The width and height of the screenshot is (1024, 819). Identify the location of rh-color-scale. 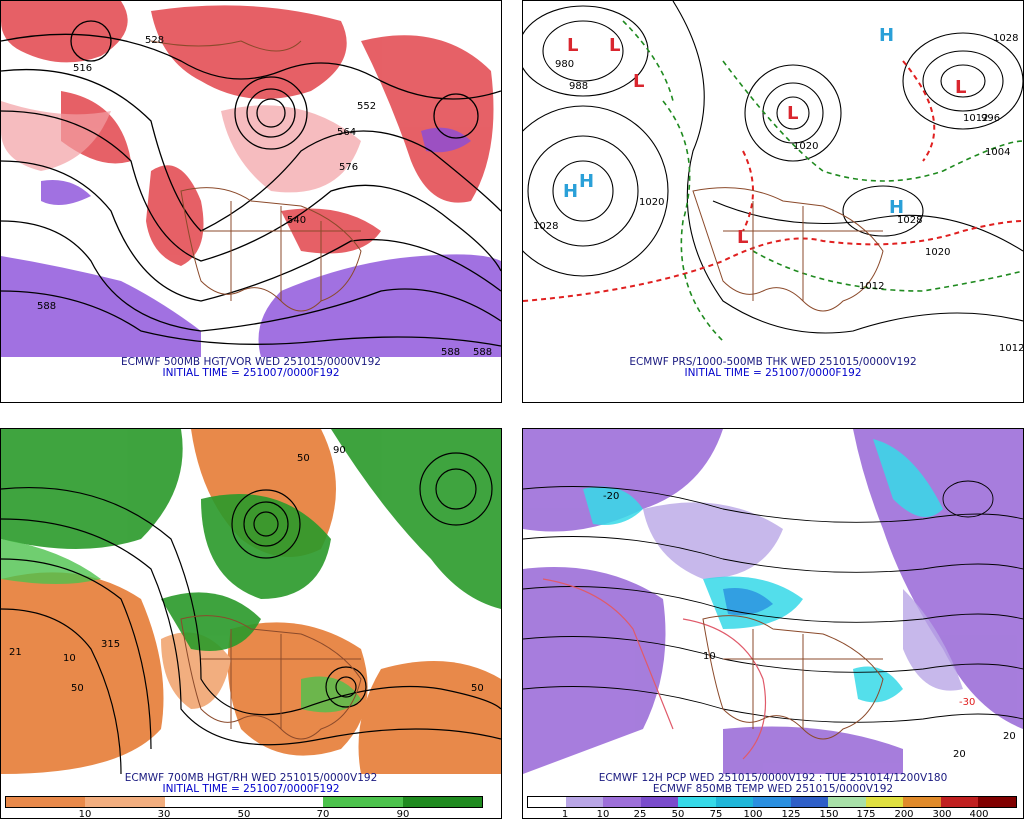
(244, 802).